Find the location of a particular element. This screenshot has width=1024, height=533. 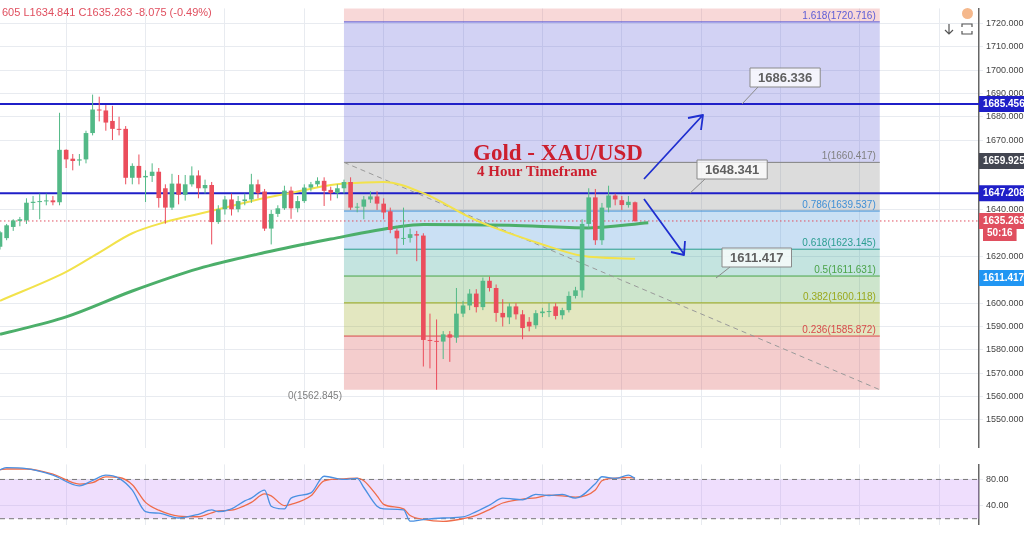

y-tick-label: 1590.000 is located at coordinates (1005, 325).